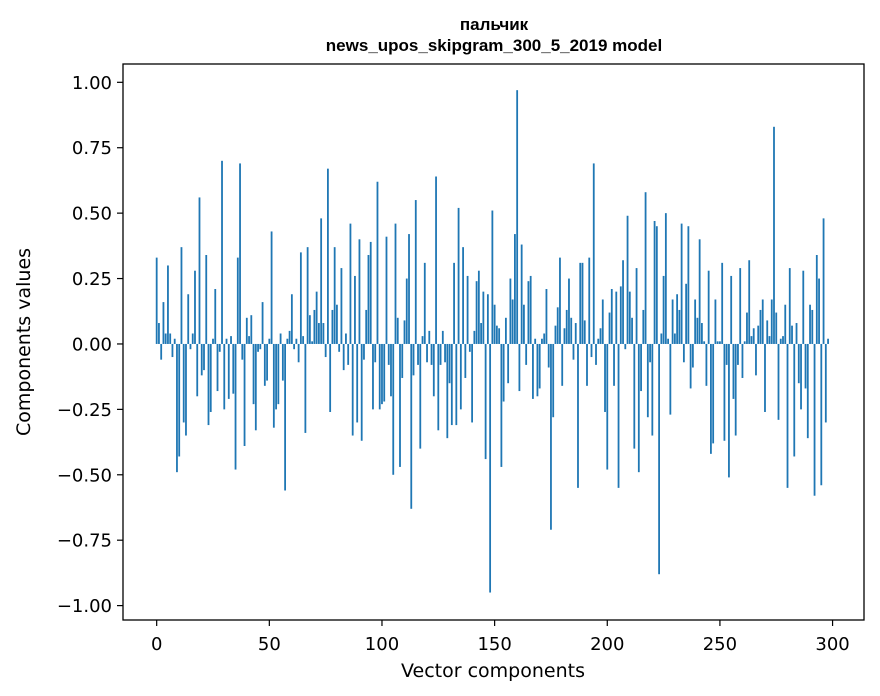 The image size is (880, 696). Describe the element at coordinates (493, 671) in the screenshot. I see `x-axis-label: Vector components` at that location.